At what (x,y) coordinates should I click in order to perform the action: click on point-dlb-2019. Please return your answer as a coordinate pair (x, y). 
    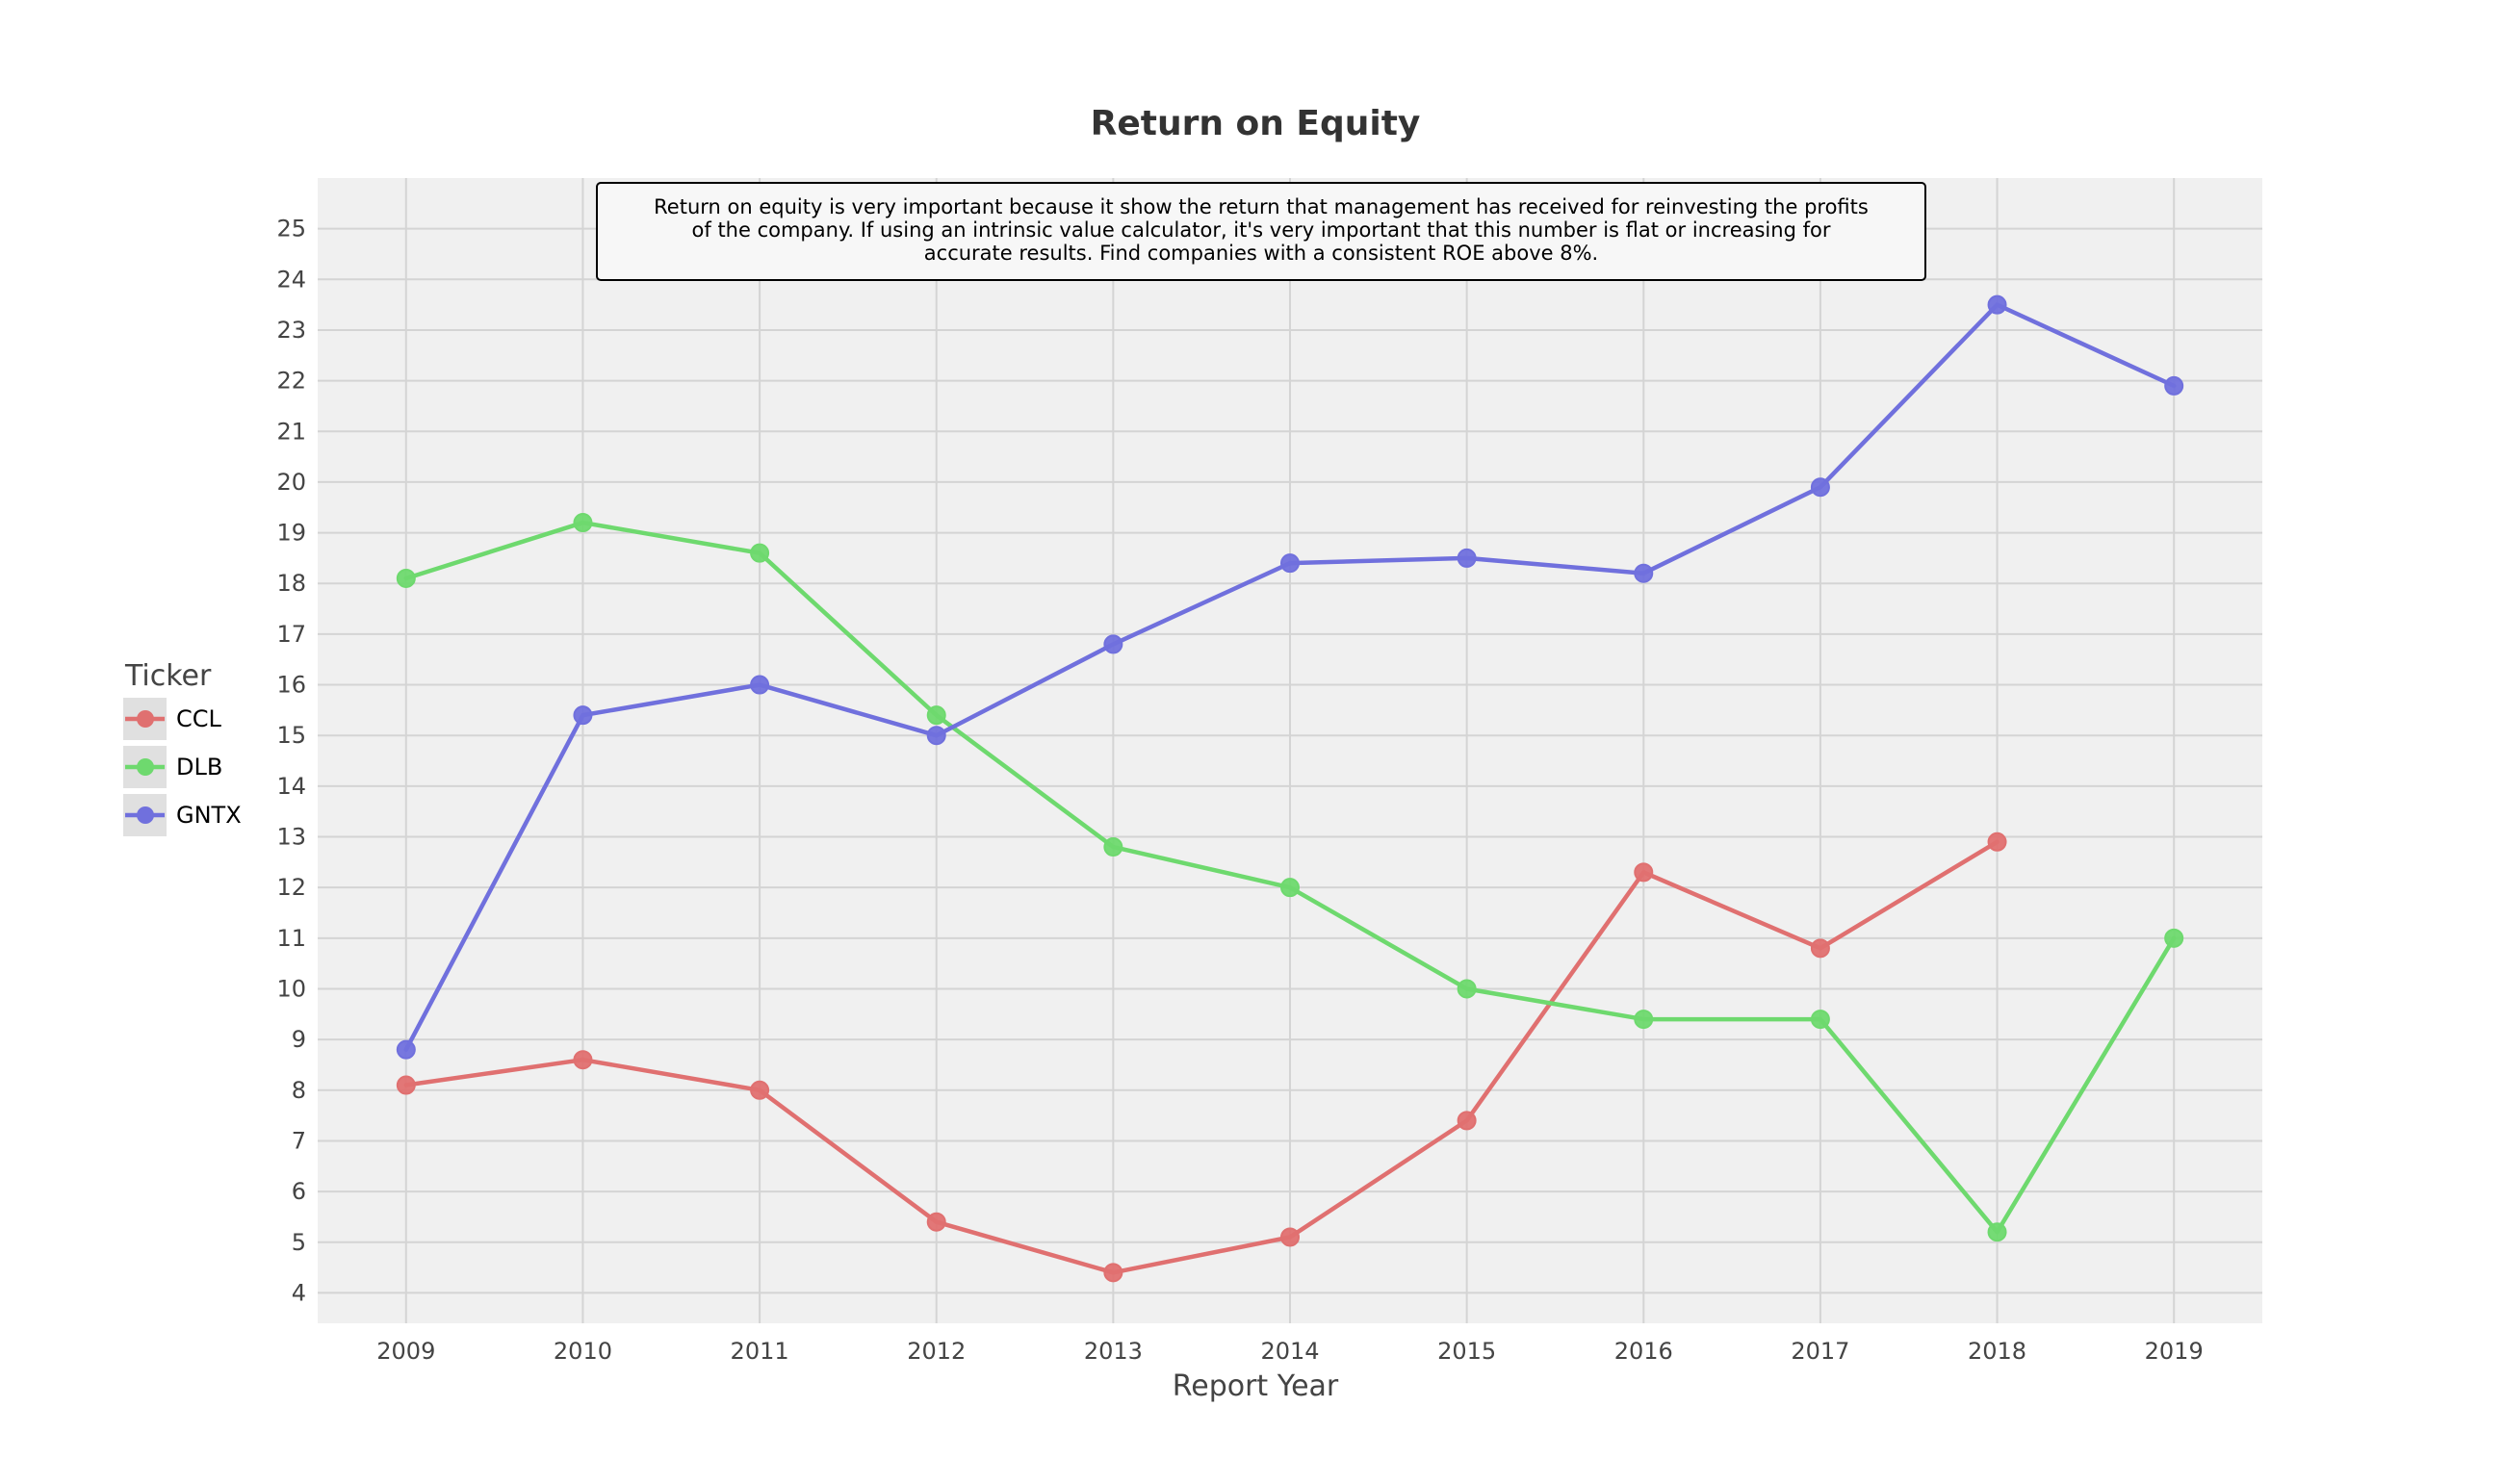
    Looking at the image, I should click on (2174, 938).